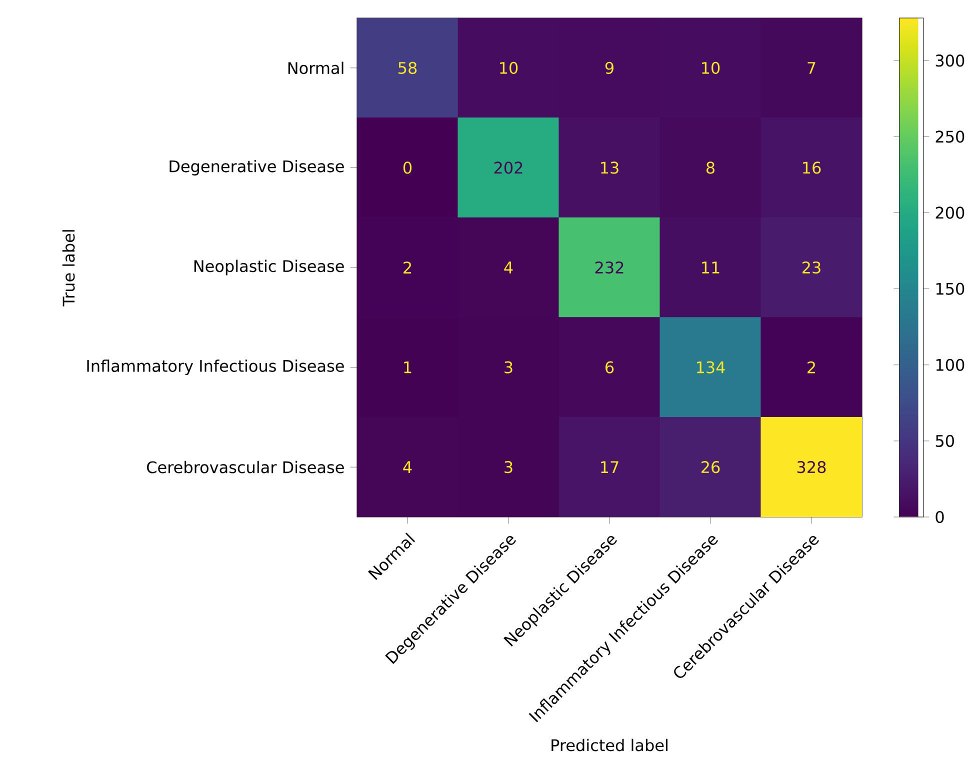 This screenshot has height=783, width=969. I want to click on y-axis-title: True label, so click(68, 268).